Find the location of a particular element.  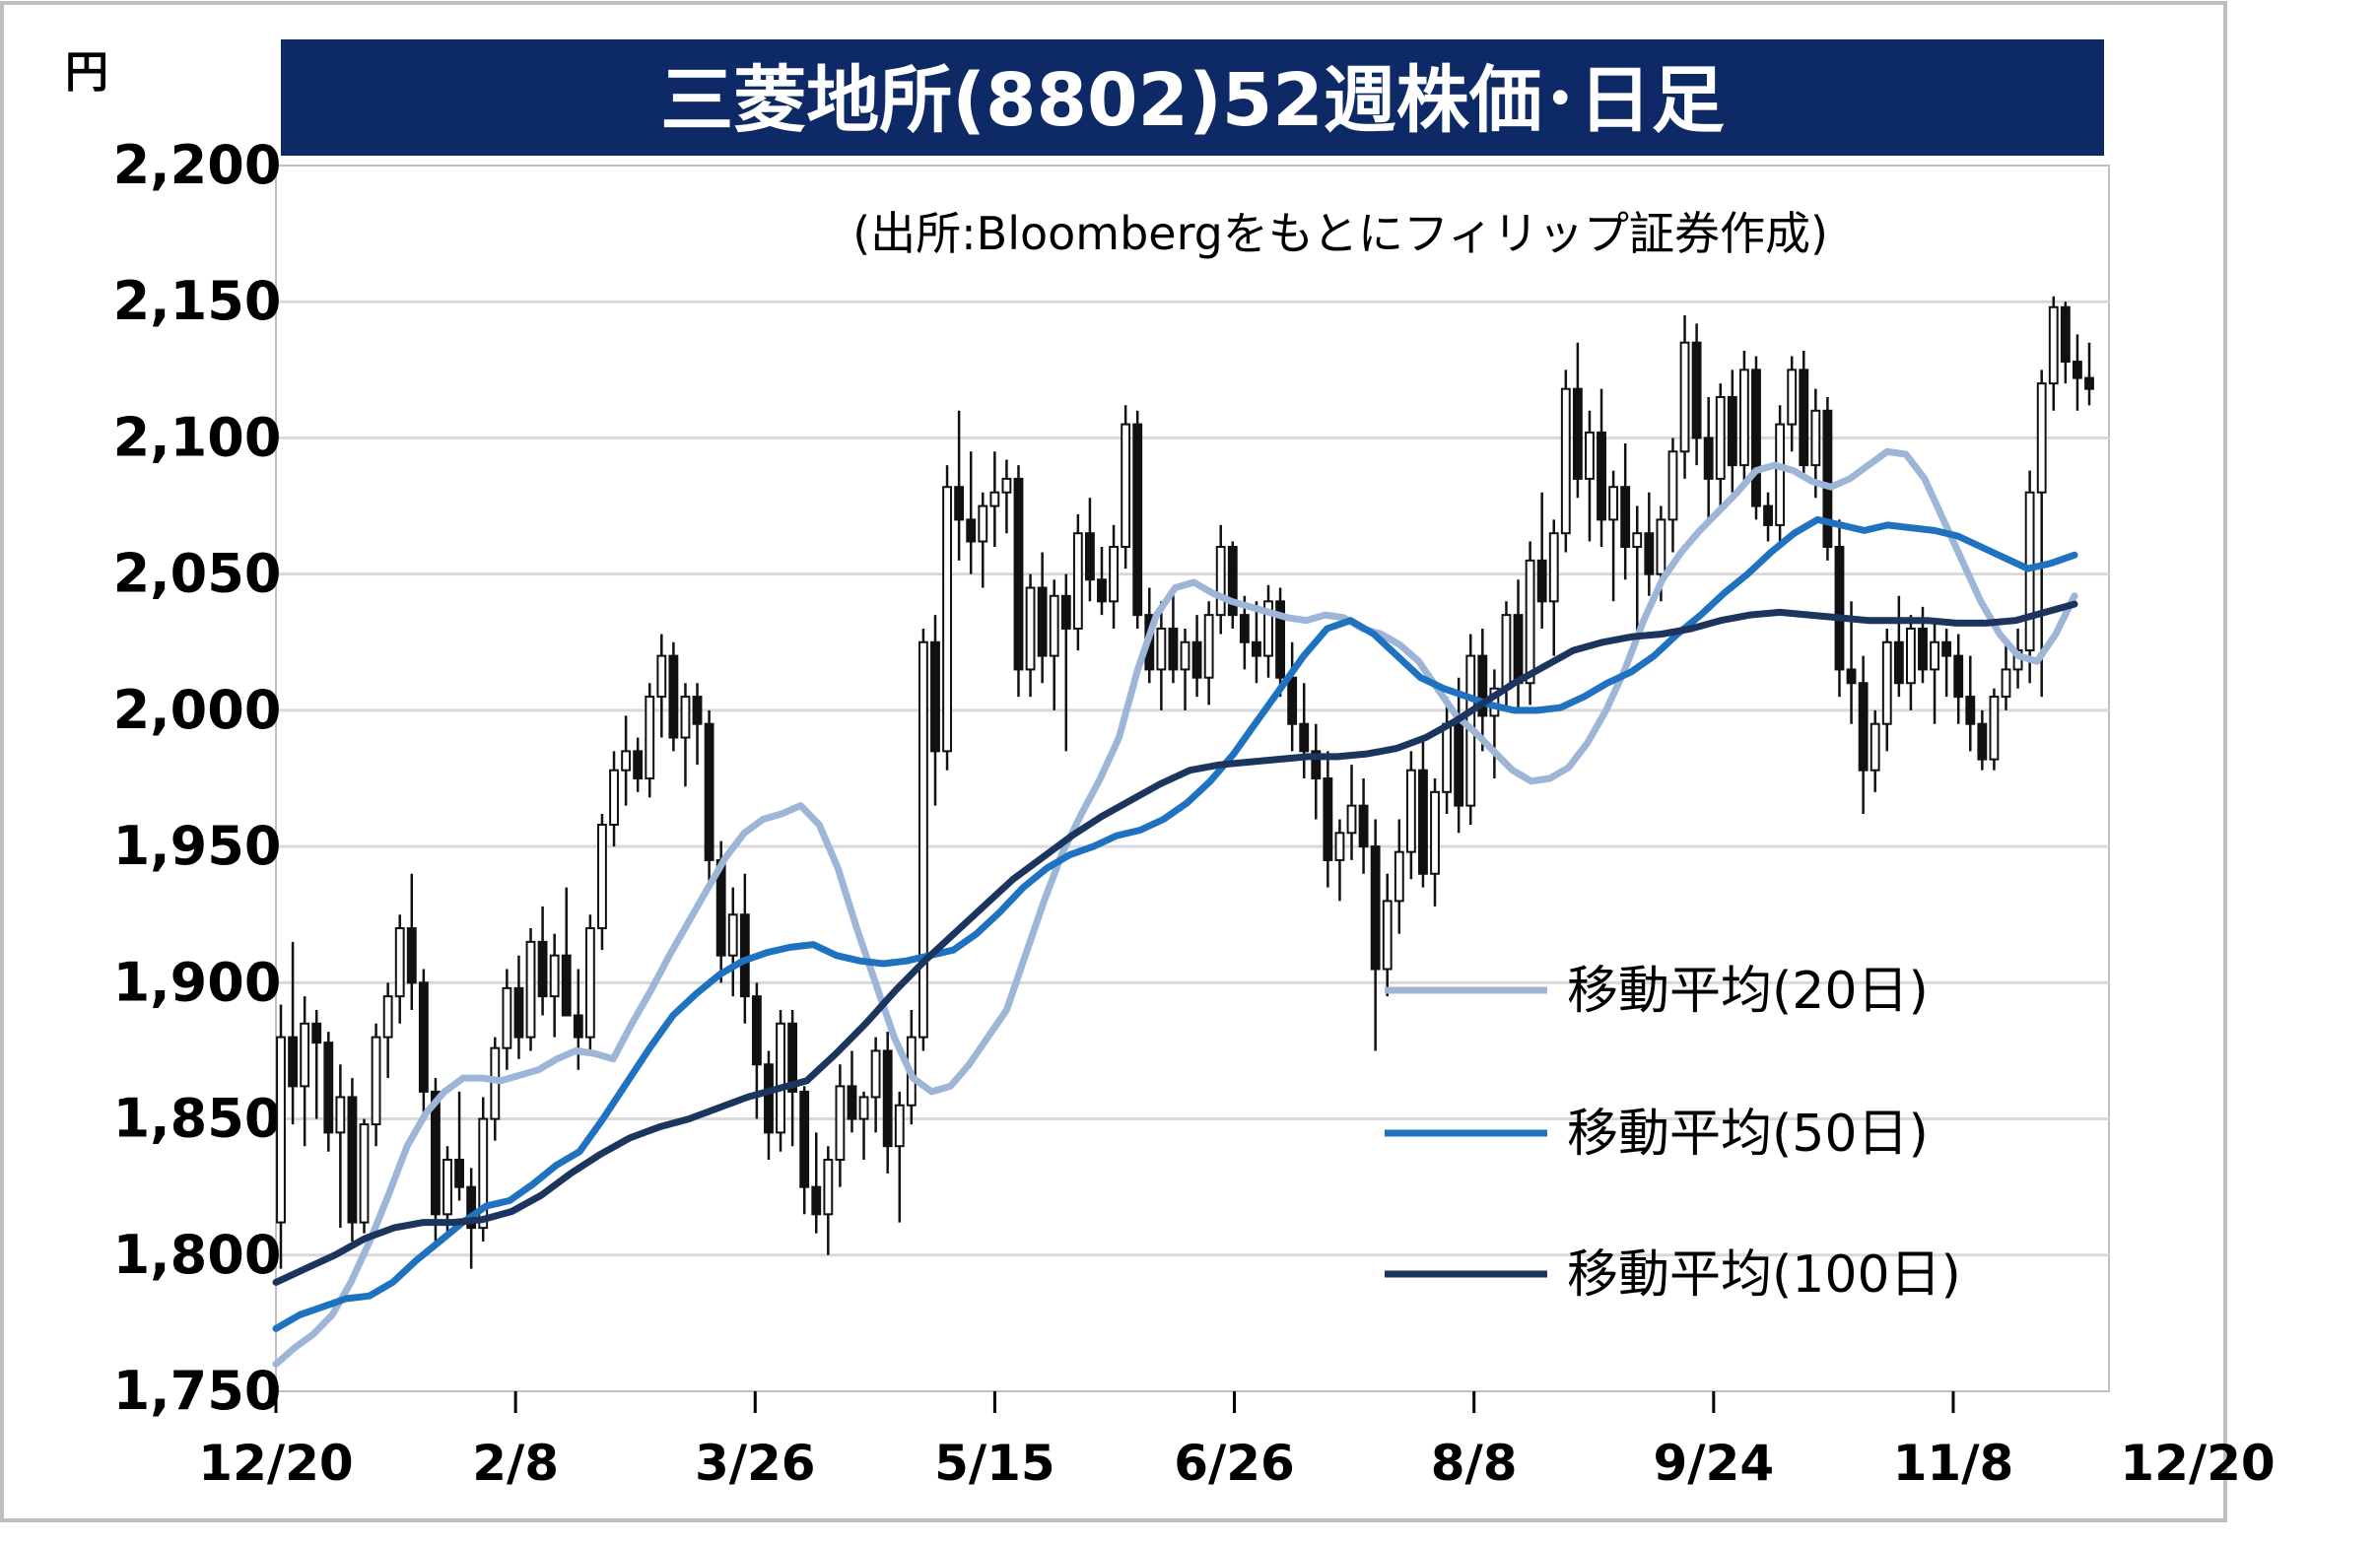

x-tick-label: 11/8 is located at coordinates (1953, 1463).